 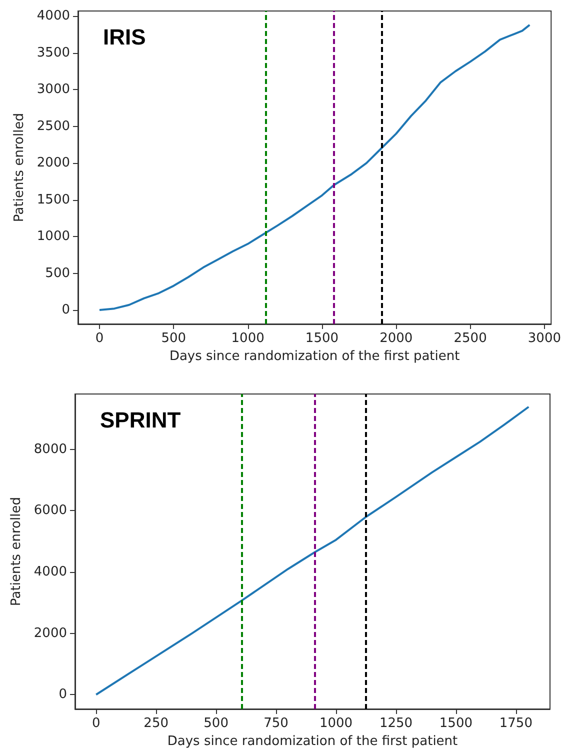 What do you see at coordinates (470, 338) in the screenshot?
I see `x-tick-label: 2500` at bounding box center [470, 338].